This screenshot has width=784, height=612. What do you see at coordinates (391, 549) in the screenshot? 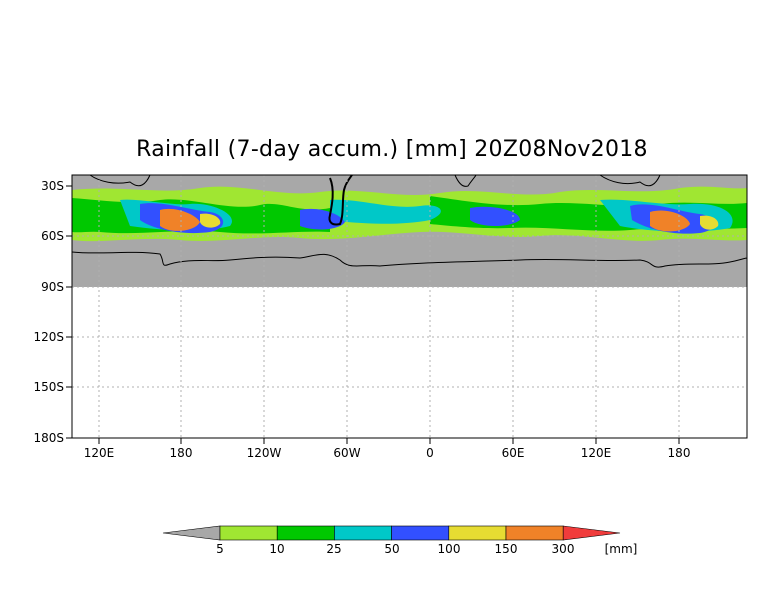
I see `colorbar-label: 50` at bounding box center [391, 549].